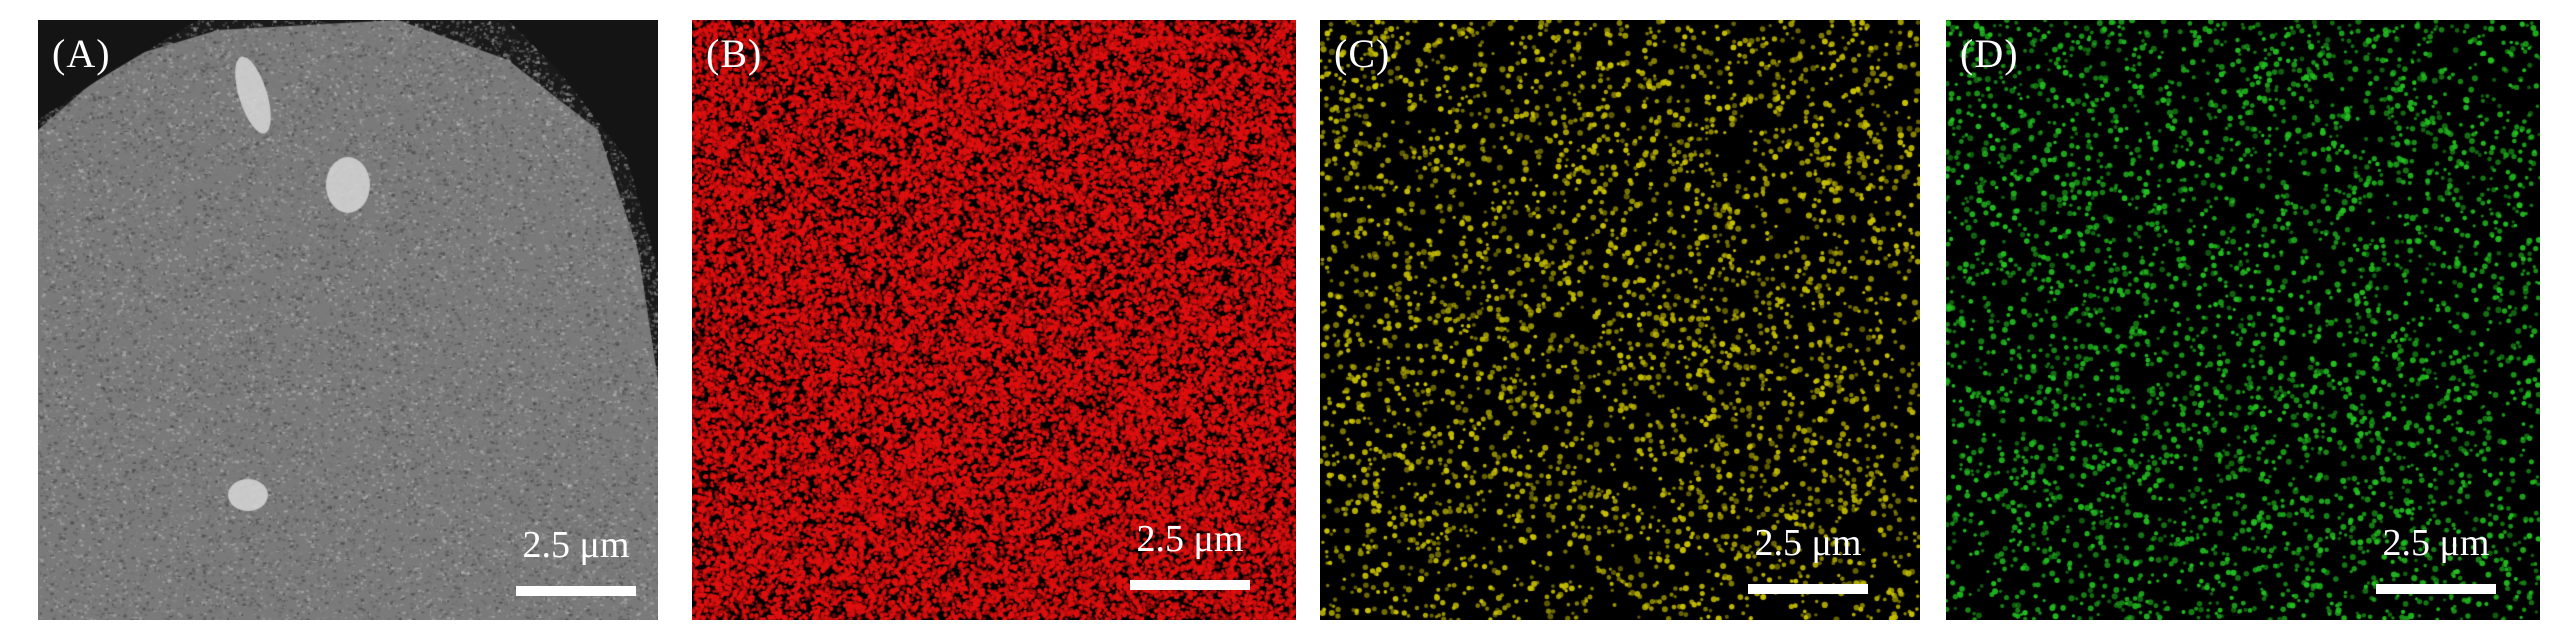 The image size is (2567, 642). What do you see at coordinates (1989, 53) in the screenshot?
I see `panel-label-d: (D)` at bounding box center [1989, 53].